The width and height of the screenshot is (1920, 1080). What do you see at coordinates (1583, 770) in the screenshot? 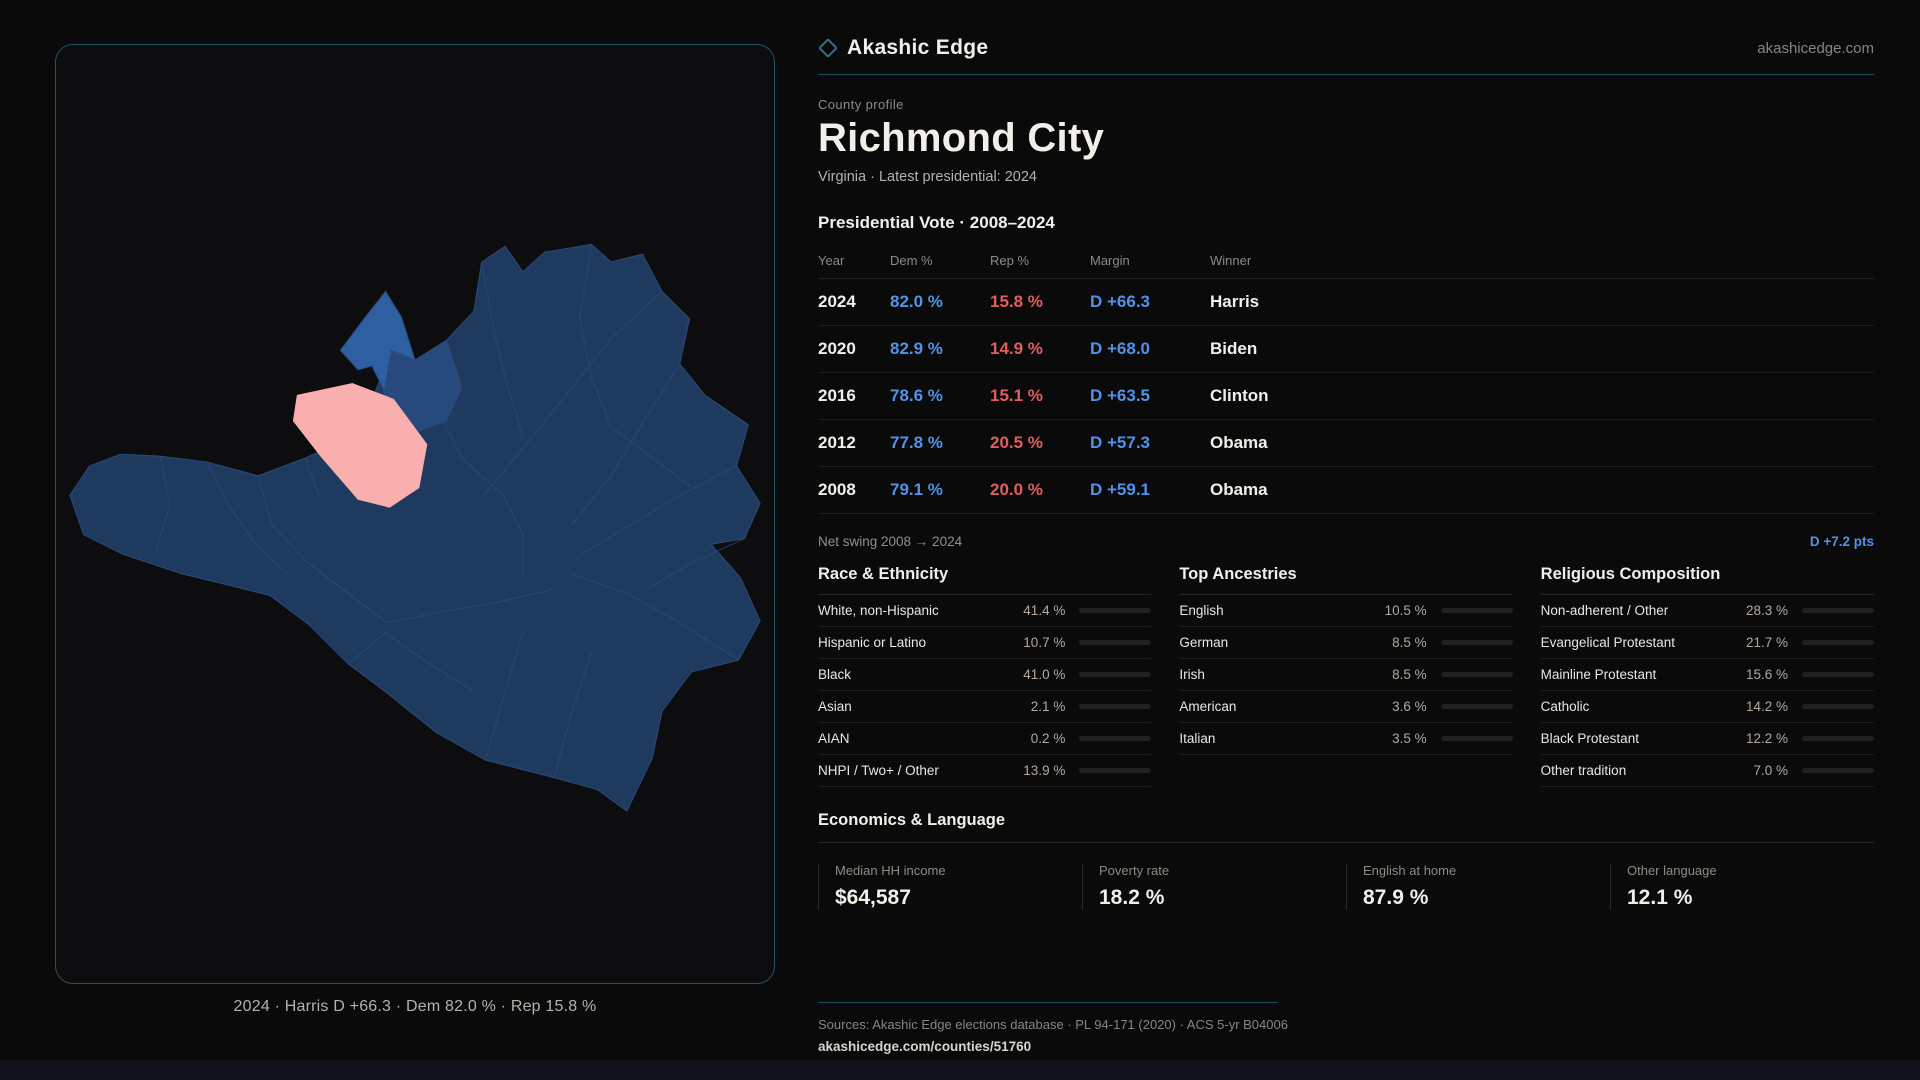
I see `demo-label: Other tradition` at bounding box center [1583, 770].